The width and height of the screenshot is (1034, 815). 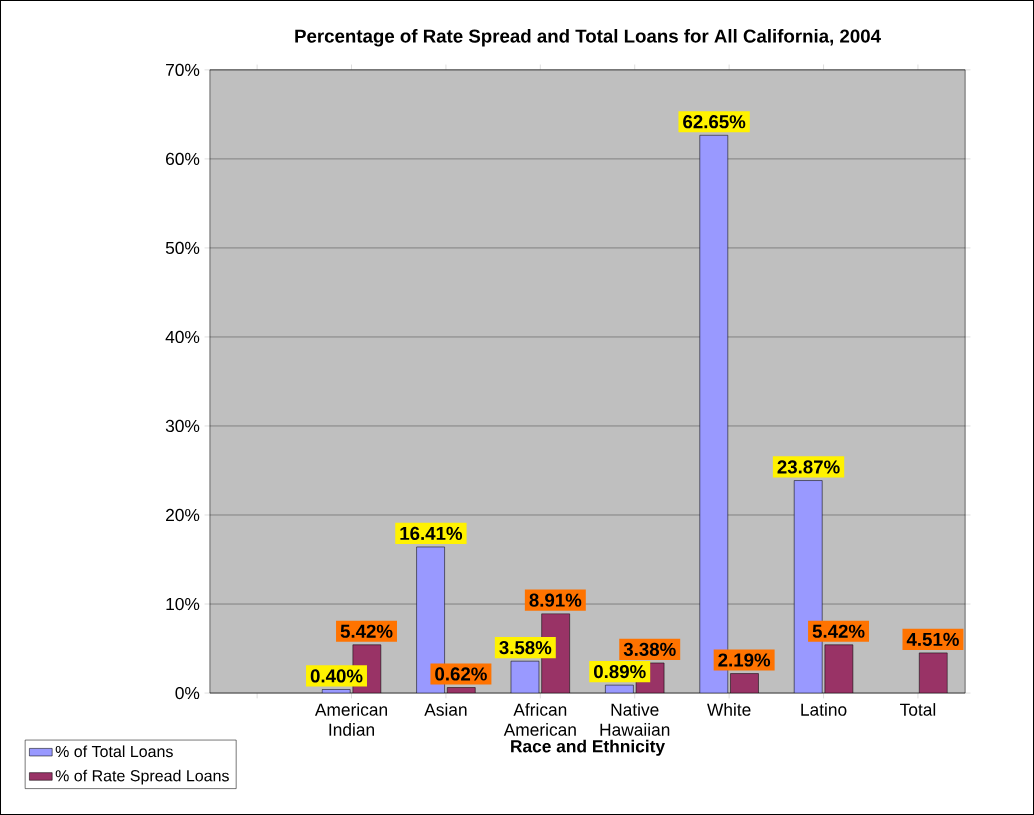 I want to click on data-label: 62.65%, so click(x=714, y=122).